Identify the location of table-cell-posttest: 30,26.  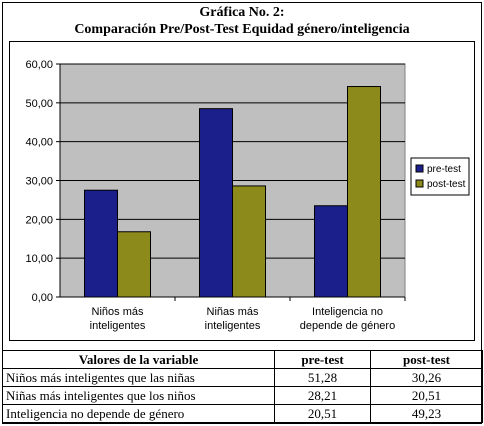
(426, 377).